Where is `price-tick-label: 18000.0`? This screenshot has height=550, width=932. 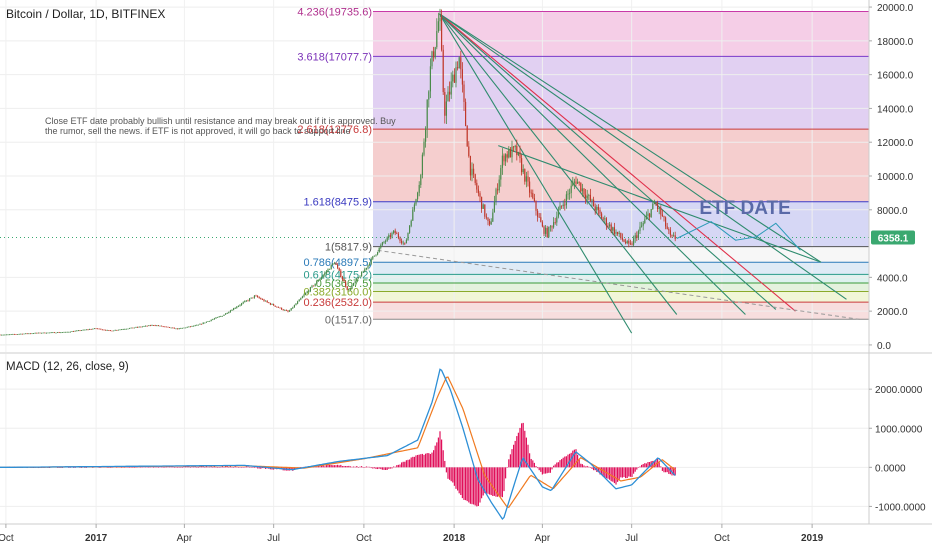
price-tick-label: 18000.0 is located at coordinates (895, 42).